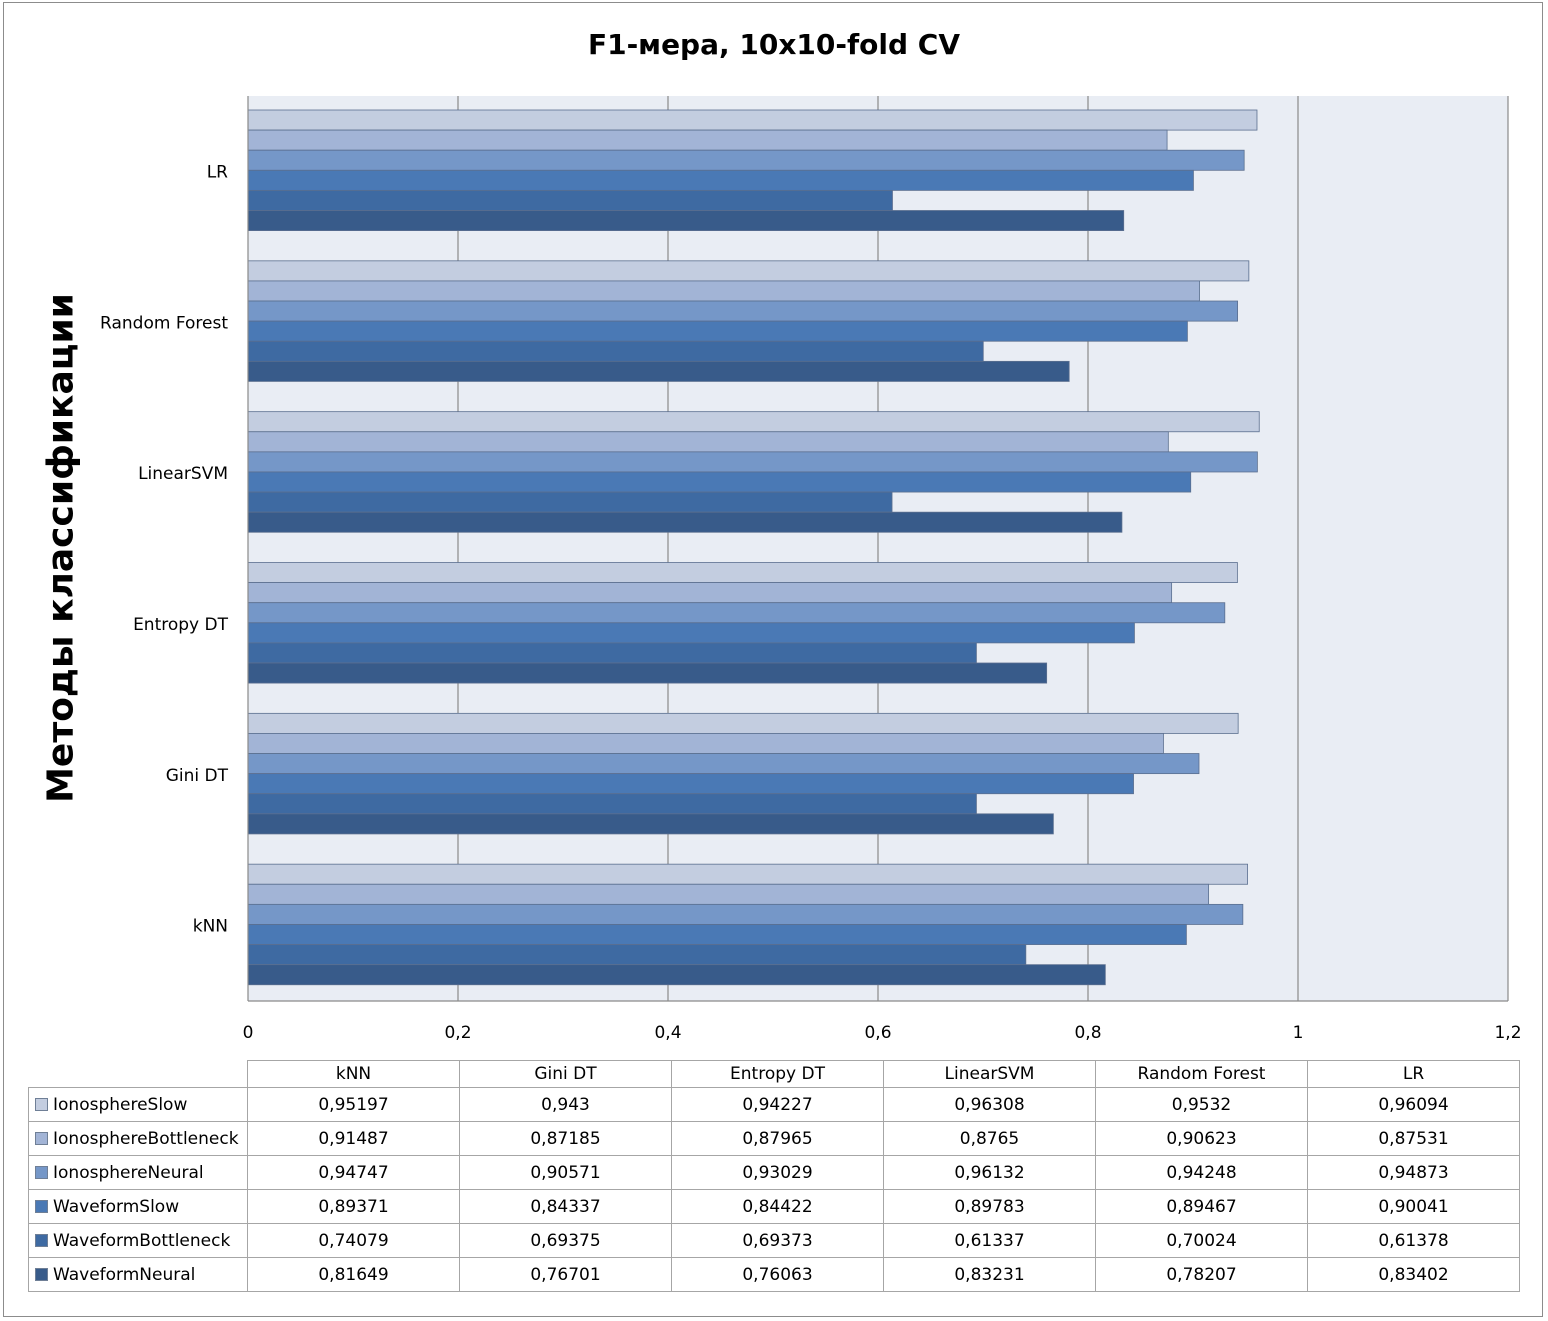 This screenshot has height=1321, width=1548. I want to click on legend-label: WaveformBottleneck, so click(142, 1240).